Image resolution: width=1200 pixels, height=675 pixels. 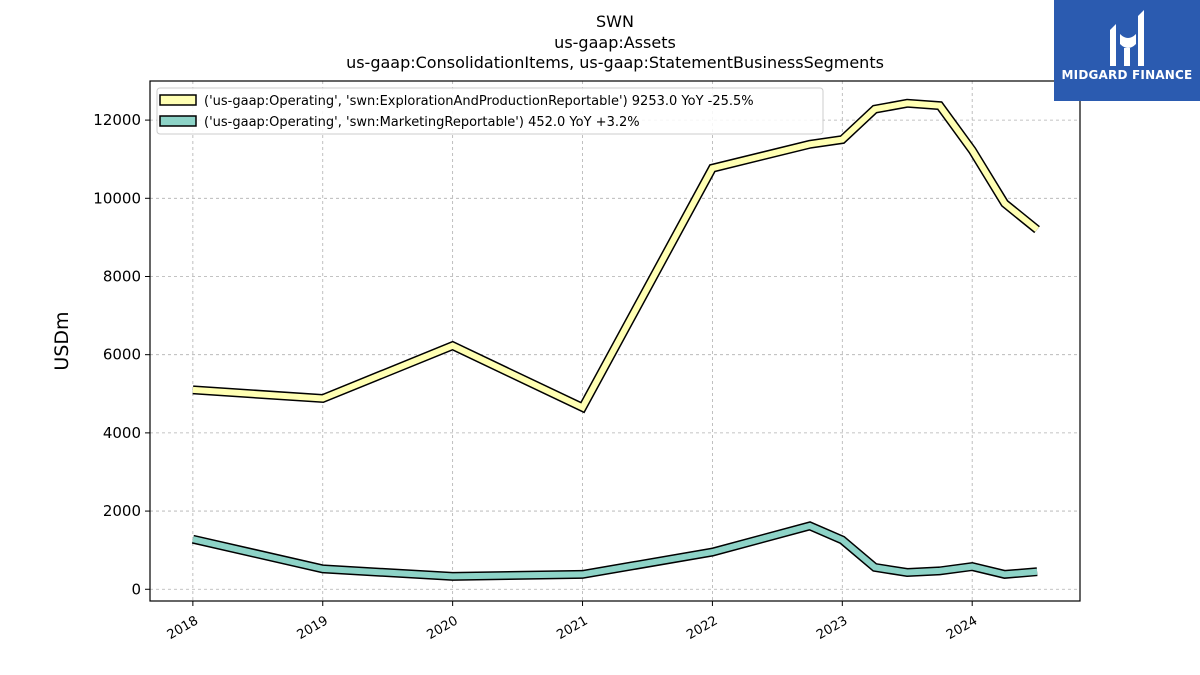 I want to click on y-tick-label-4: 8000, so click(x=122, y=276).